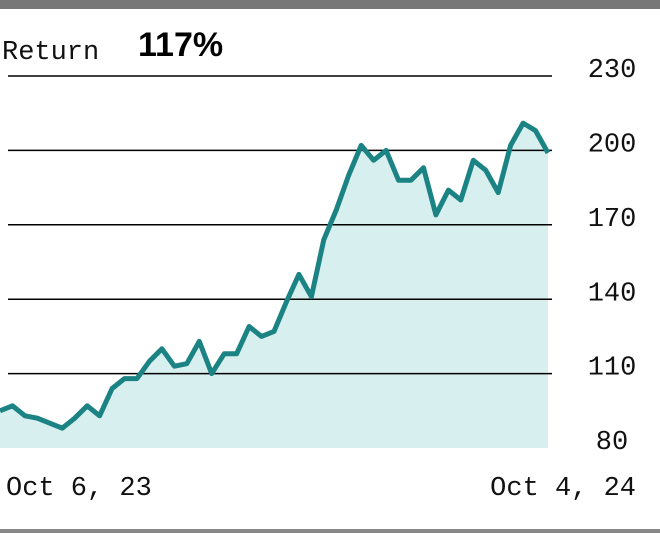  Describe the element at coordinates (612, 71) in the screenshot. I see `y-tick-label: 230` at that location.